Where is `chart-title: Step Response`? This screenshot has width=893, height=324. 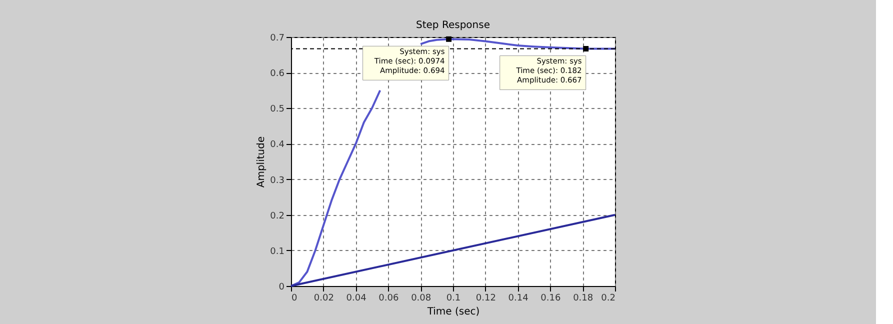 chart-title: Step Response is located at coordinates (453, 25).